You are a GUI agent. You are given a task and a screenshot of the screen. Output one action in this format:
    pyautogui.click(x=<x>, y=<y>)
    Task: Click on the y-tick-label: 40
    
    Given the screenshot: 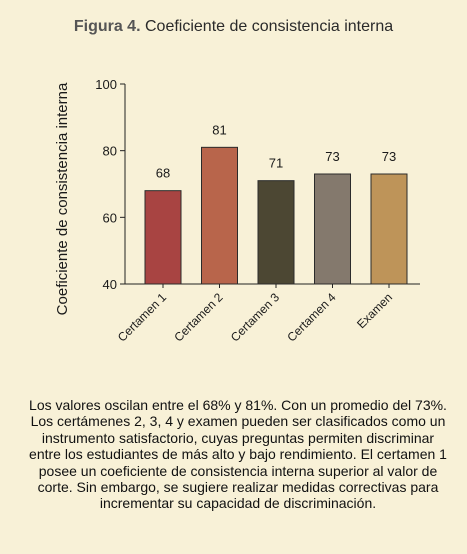 What is the action you would take?
    pyautogui.click(x=110, y=284)
    